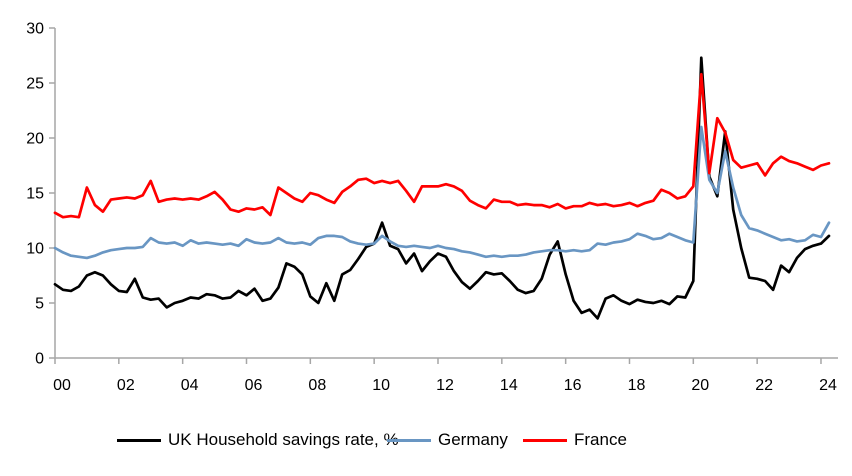 This screenshot has height=476, width=852. What do you see at coordinates (317, 385) in the screenshot?
I see `x-tick-label: 08` at bounding box center [317, 385].